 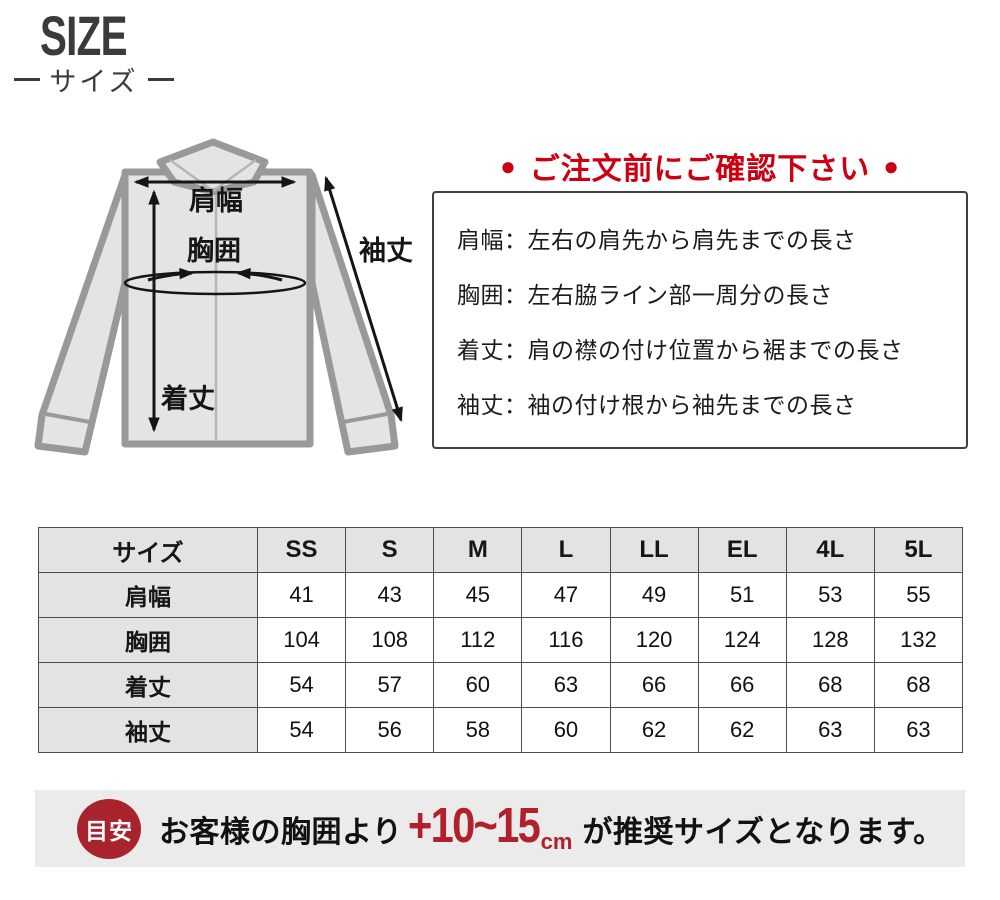 What do you see at coordinates (478, 550) in the screenshot?
I see `table-size-header-m: M` at bounding box center [478, 550].